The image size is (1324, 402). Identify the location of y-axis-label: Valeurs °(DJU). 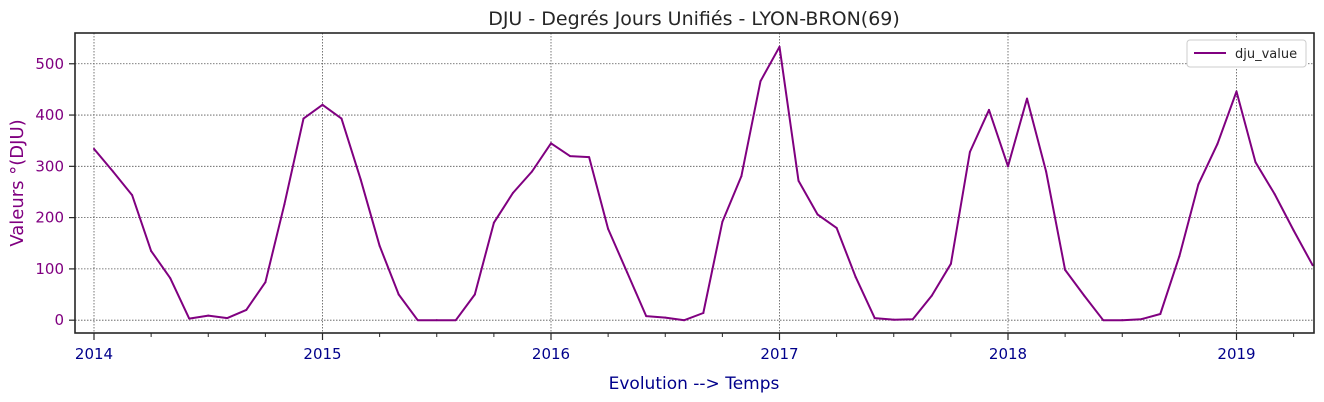
(17, 182).